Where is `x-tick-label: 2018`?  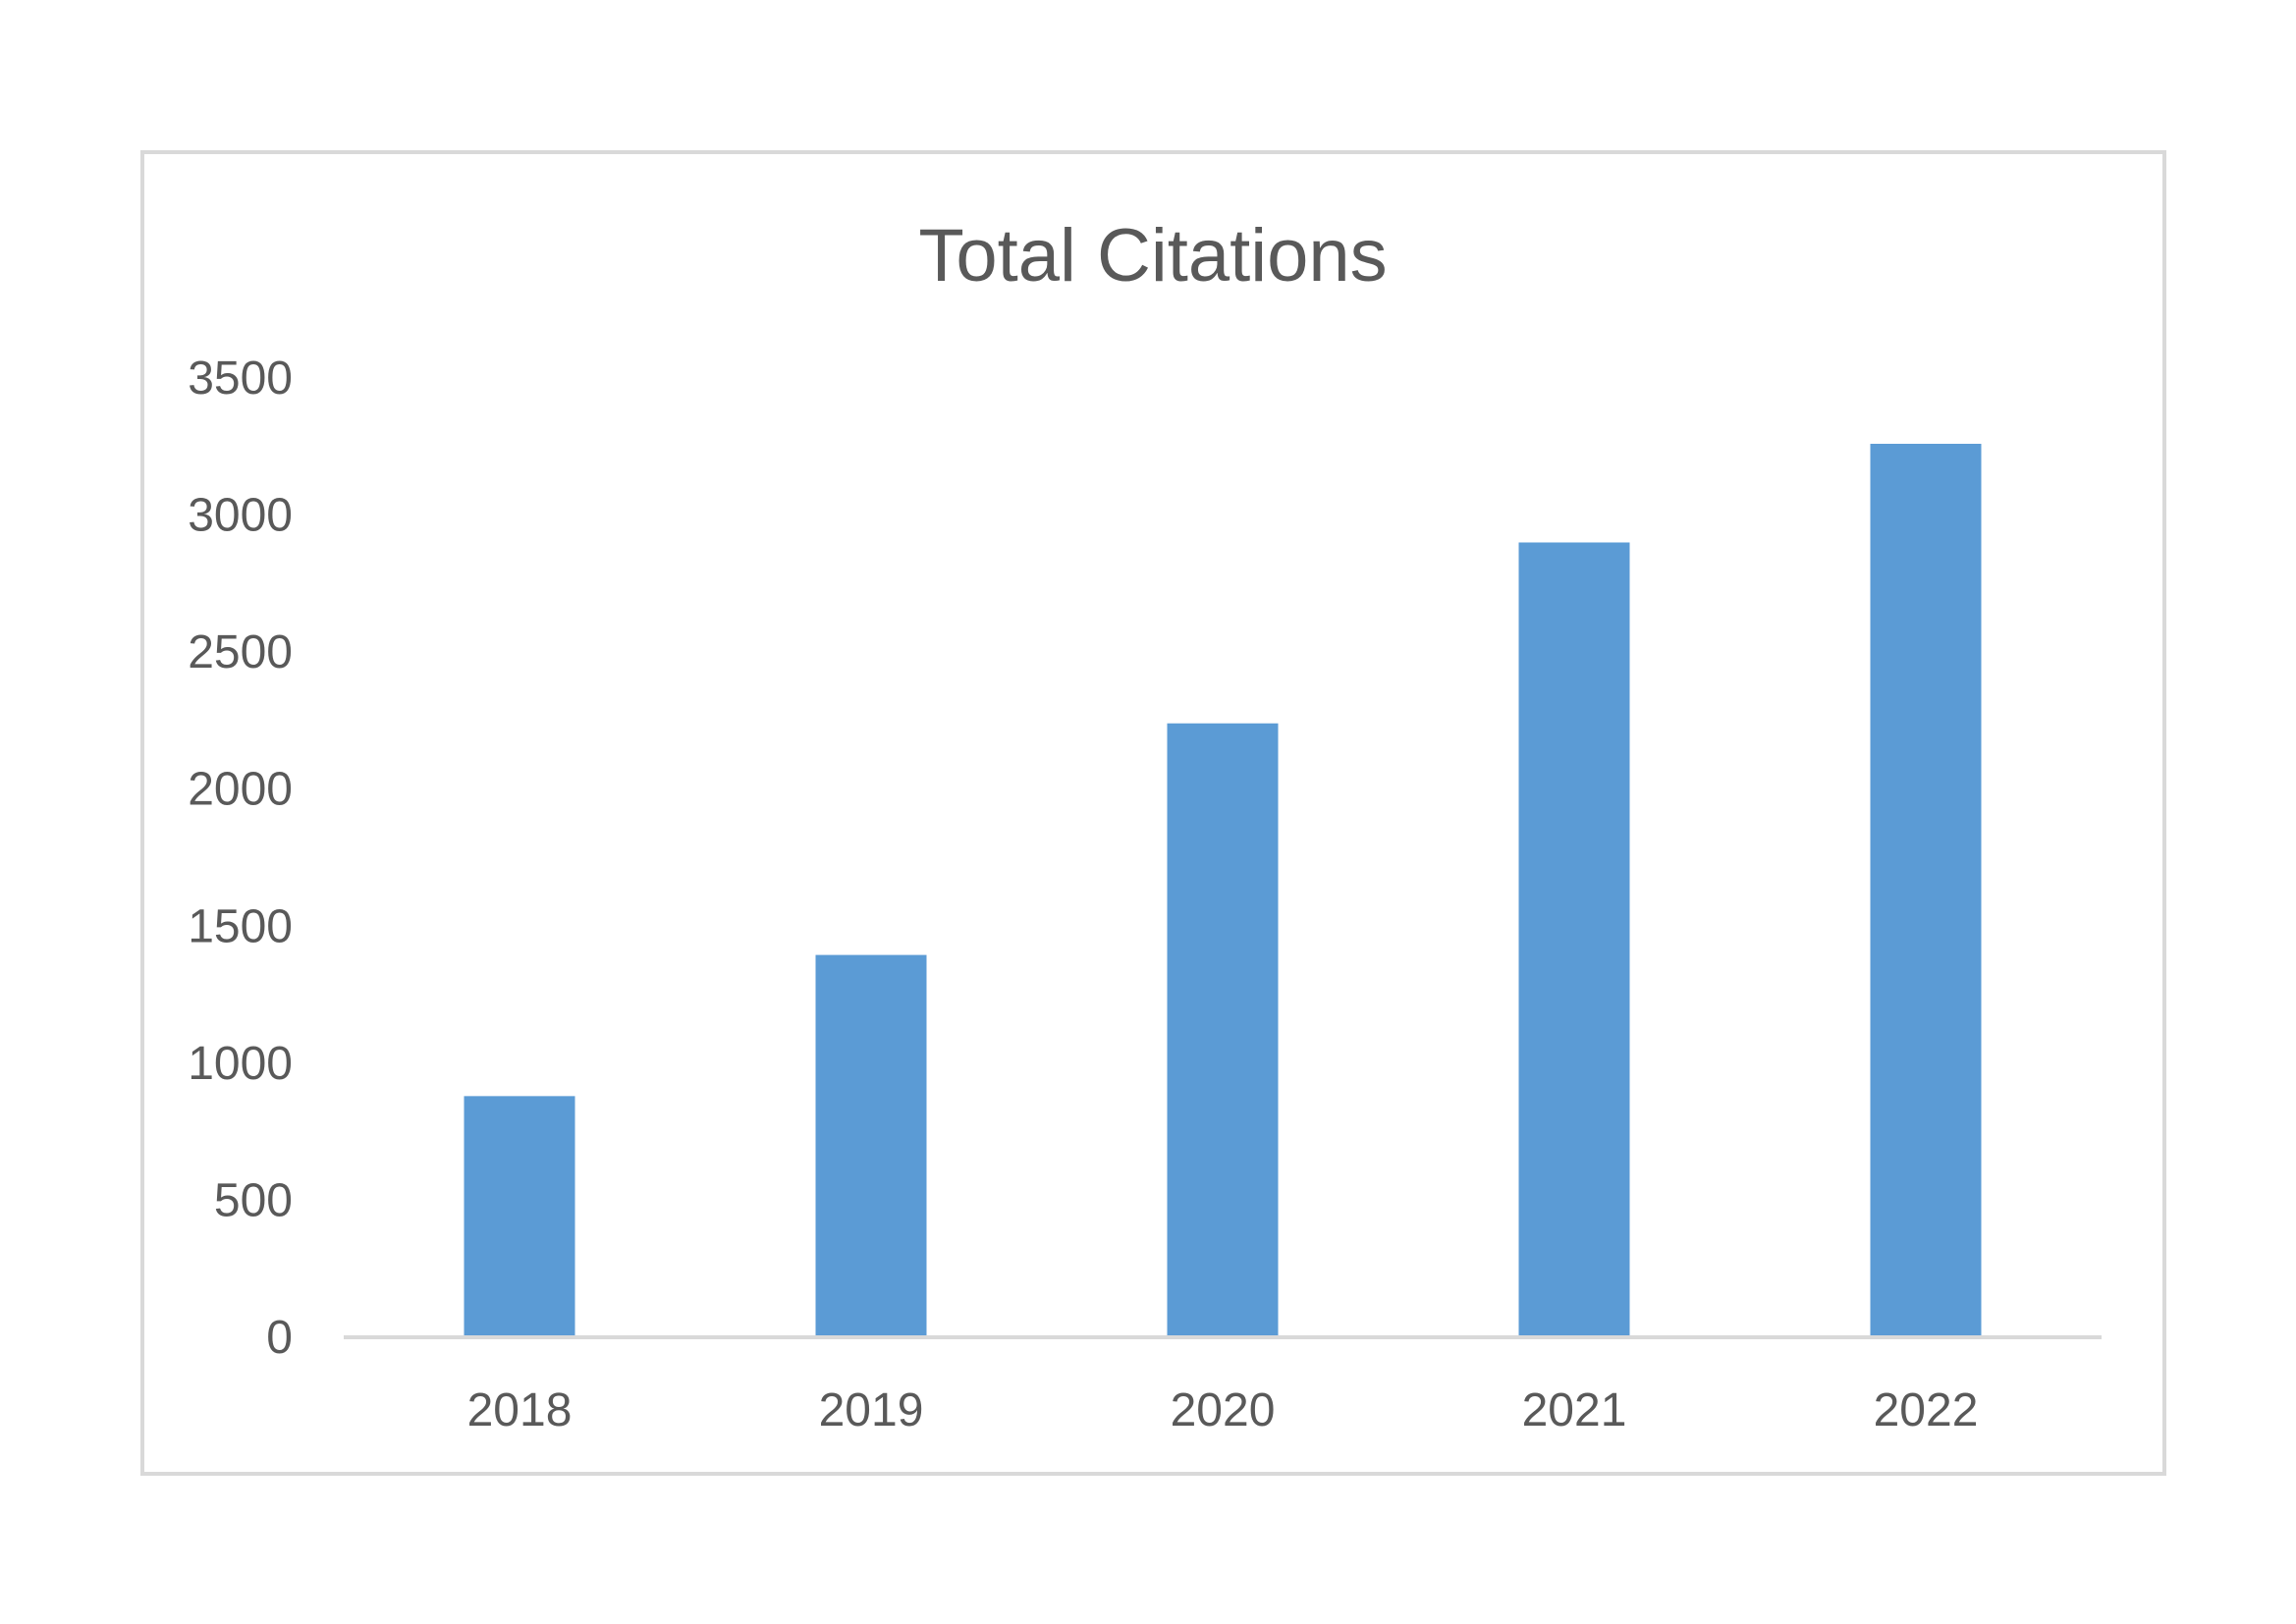 x-tick-label: 2018 is located at coordinates (520, 1410).